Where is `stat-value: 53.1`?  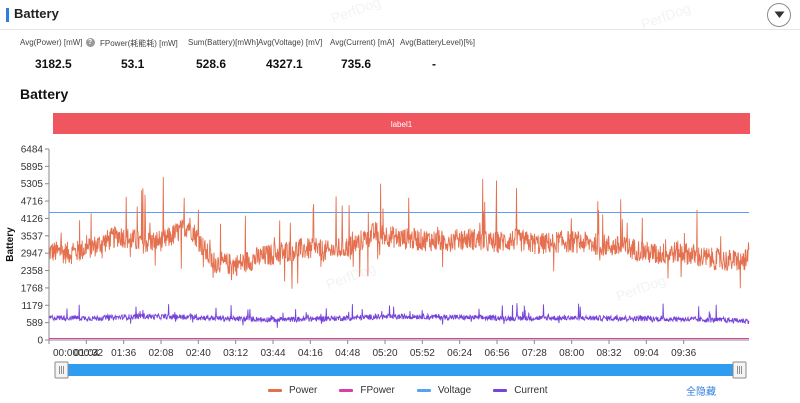
stat-value: 53.1 is located at coordinates (133, 64).